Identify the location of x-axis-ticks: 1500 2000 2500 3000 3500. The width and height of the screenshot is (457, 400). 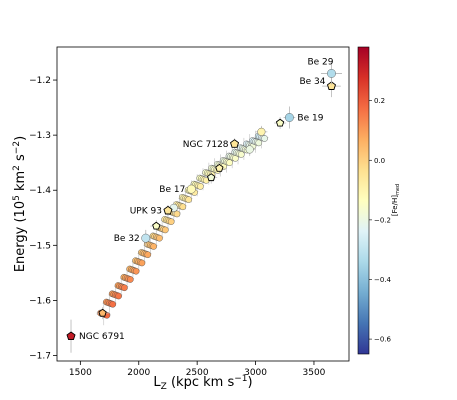
(197, 369).